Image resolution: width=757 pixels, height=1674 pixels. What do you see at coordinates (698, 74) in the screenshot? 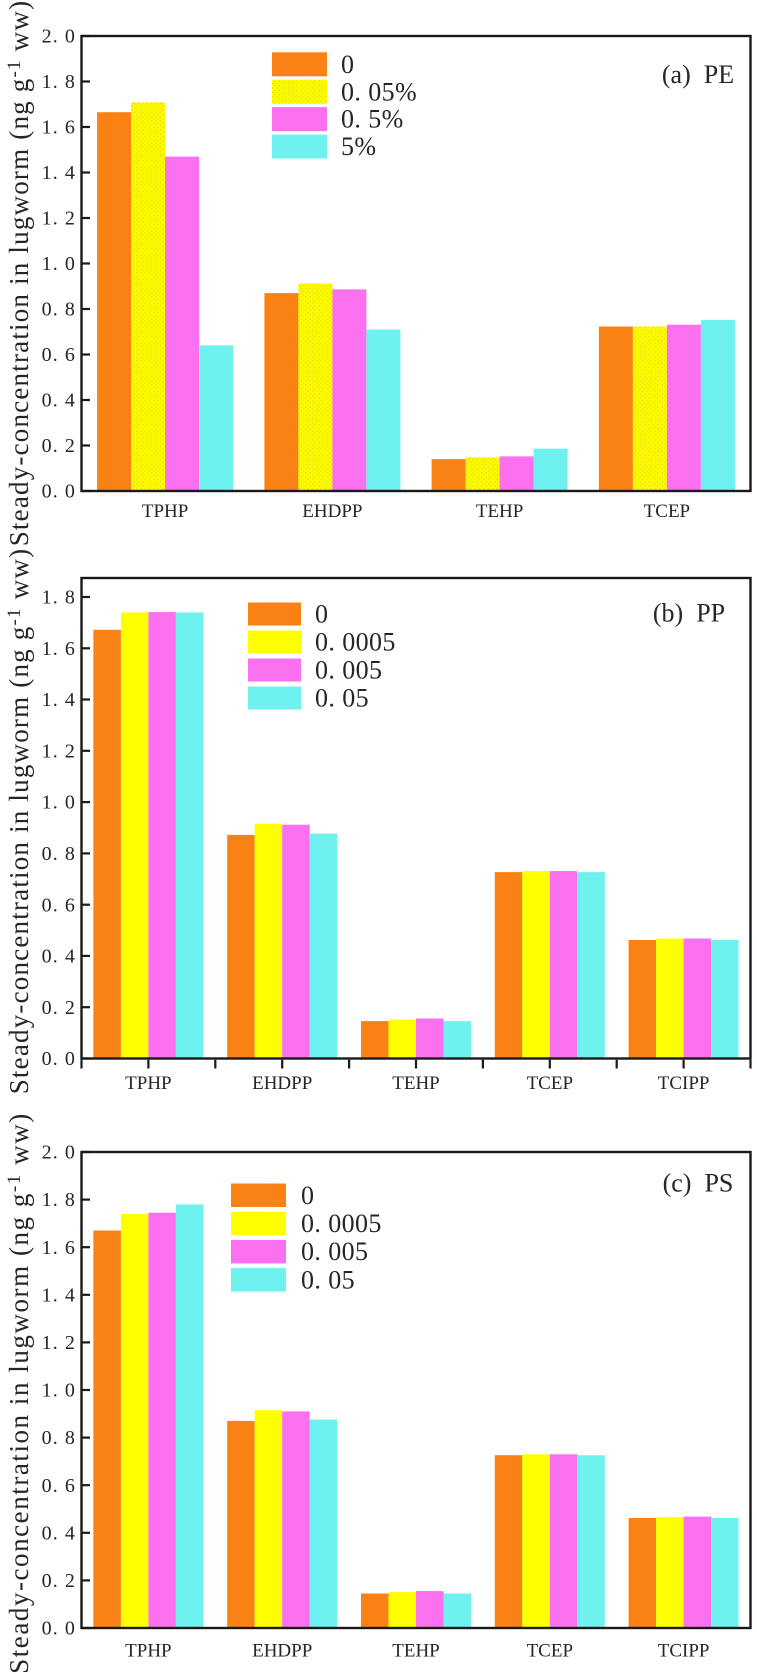
I see `svg-text: (a) PE` at bounding box center [698, 74].